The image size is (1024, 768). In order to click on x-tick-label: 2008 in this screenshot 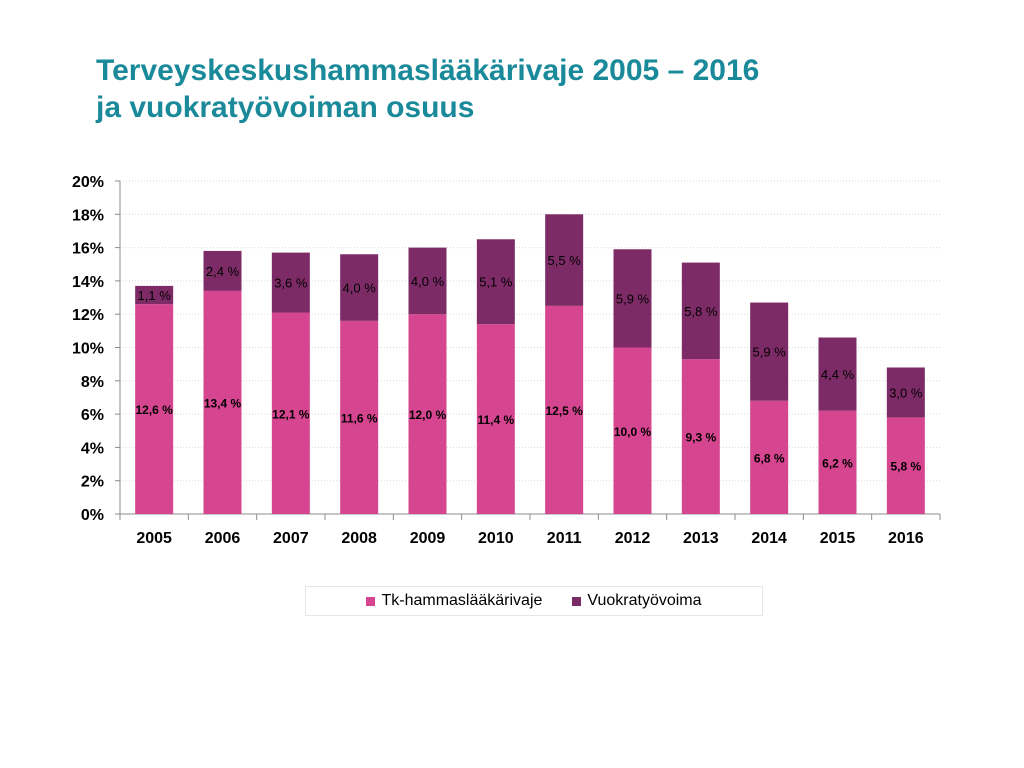, I will do `click(359, 538)`.